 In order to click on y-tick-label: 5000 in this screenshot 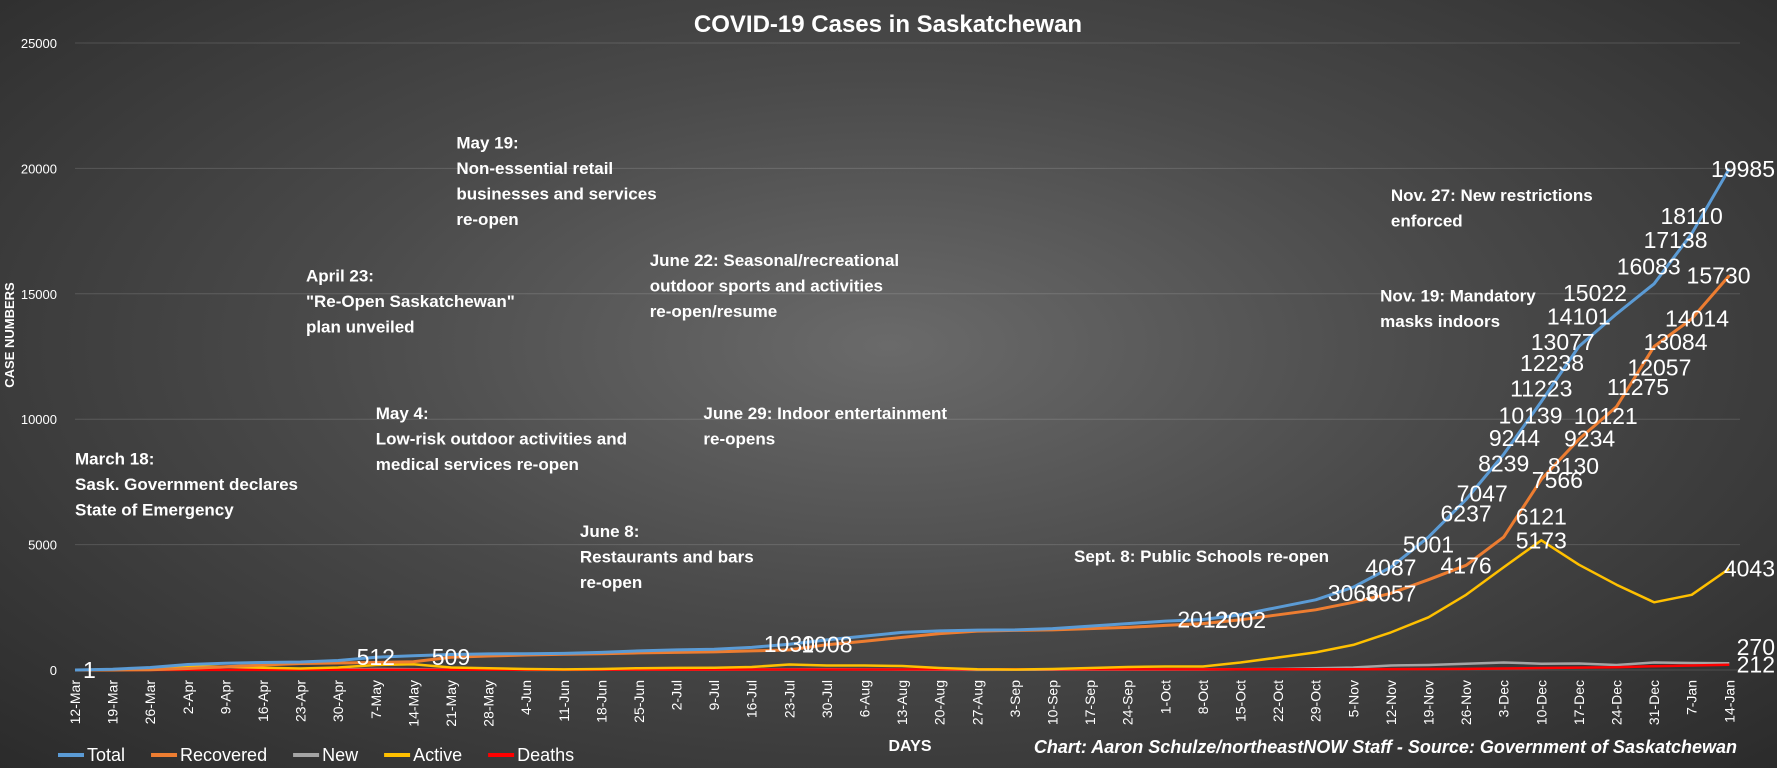, I will do `click(42, 545)`.